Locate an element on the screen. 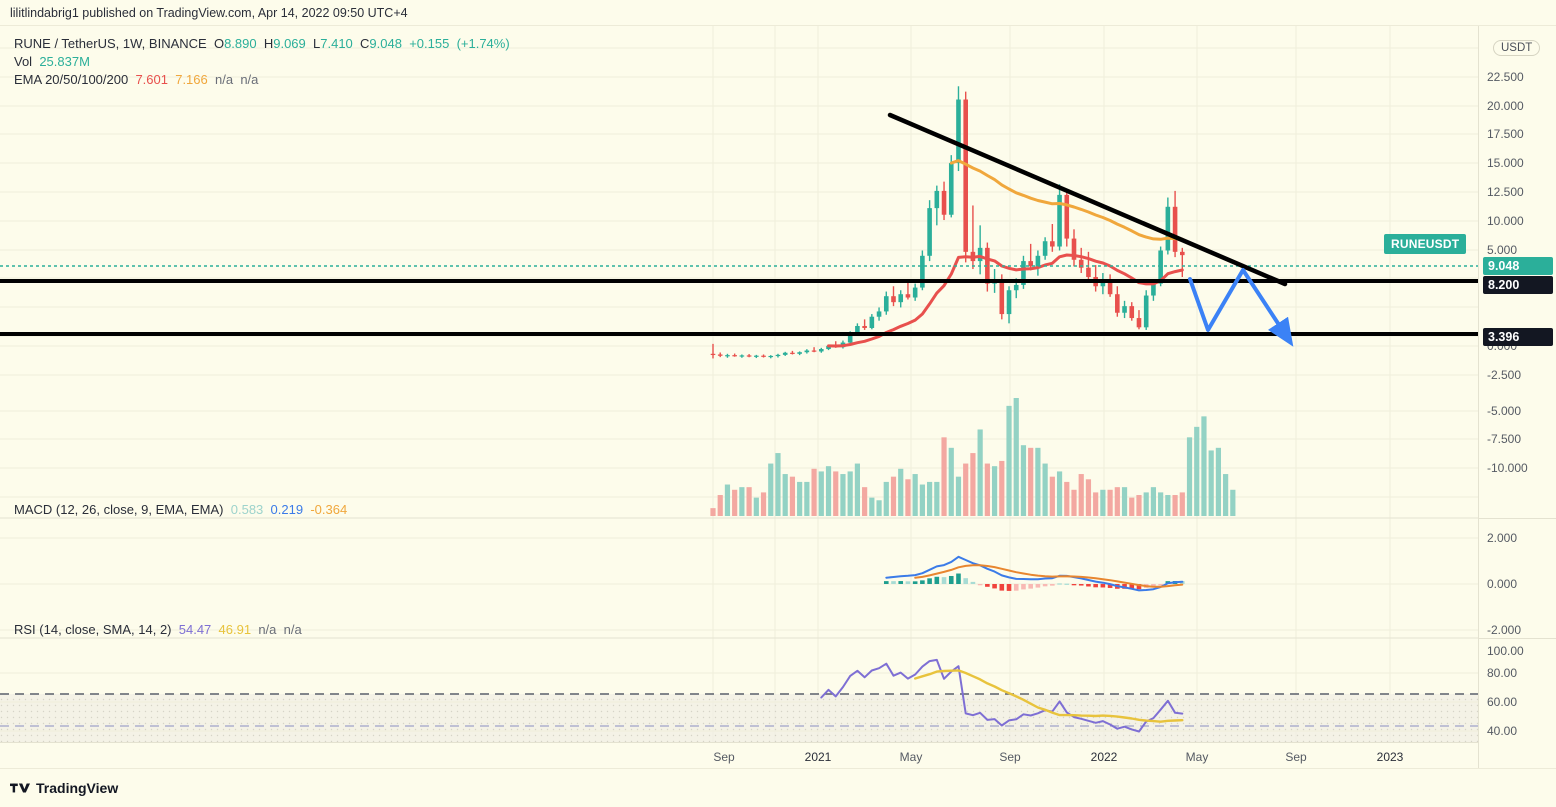  legend-interval: 1W is located at coordinates (132, 43).